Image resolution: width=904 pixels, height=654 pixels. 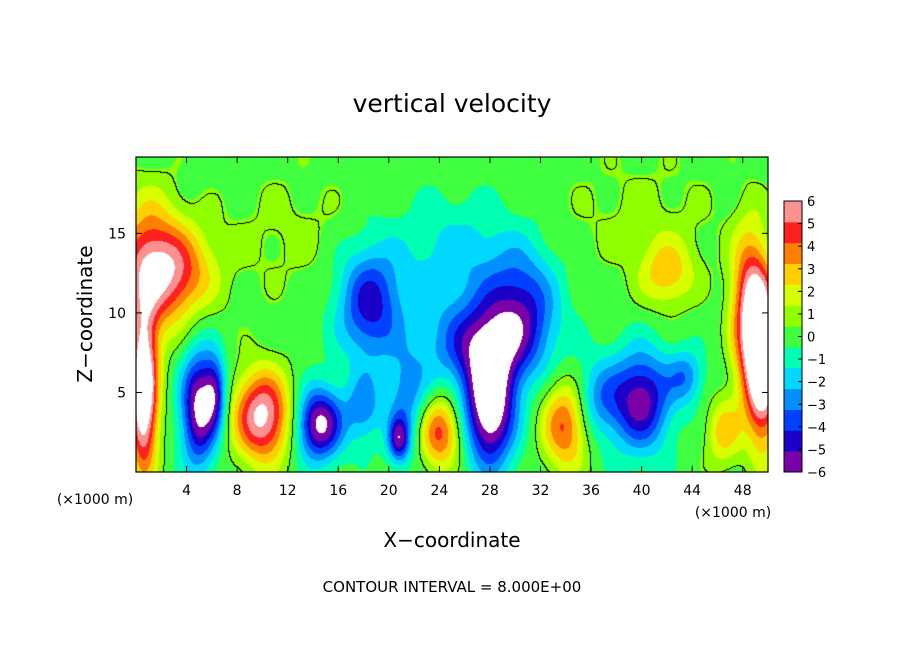 What do you see at coordinates (816, 450) in the screenshot?
I see `colorbar-label: −5` at bounding box center [816, 450].